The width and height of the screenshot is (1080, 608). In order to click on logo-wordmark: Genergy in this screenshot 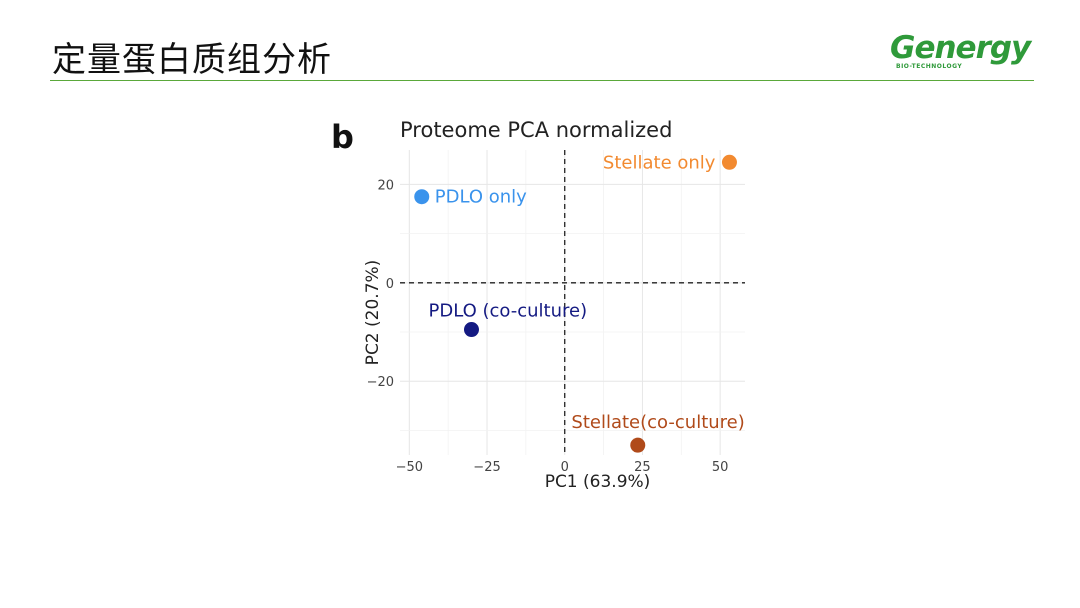, I will do `click(960, 48)`.